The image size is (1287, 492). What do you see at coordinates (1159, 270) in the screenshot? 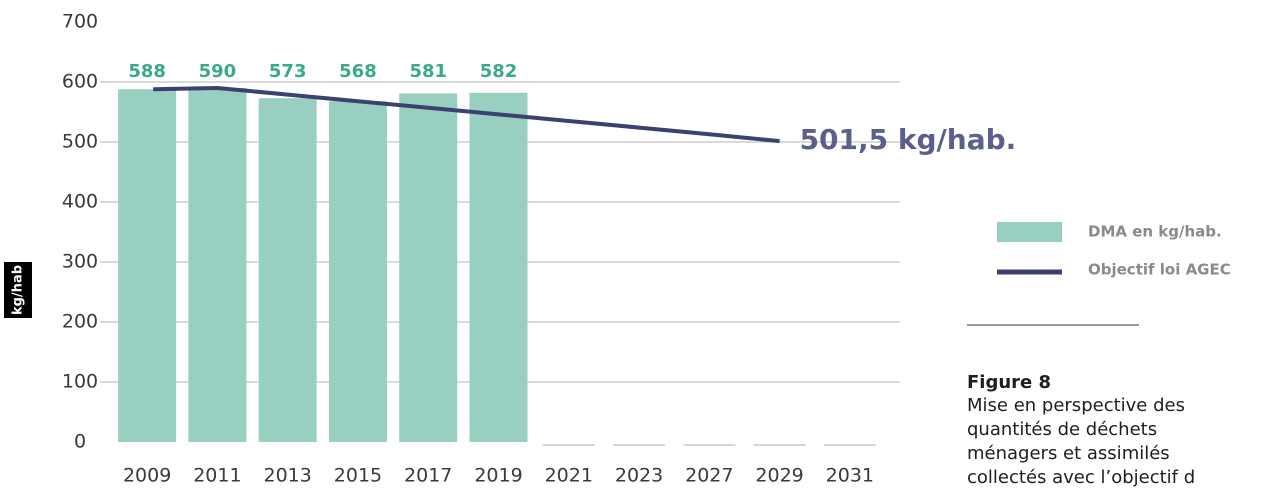
I see `legend-label: Objectif loi AGEC` at bounding box center [1159, 270].